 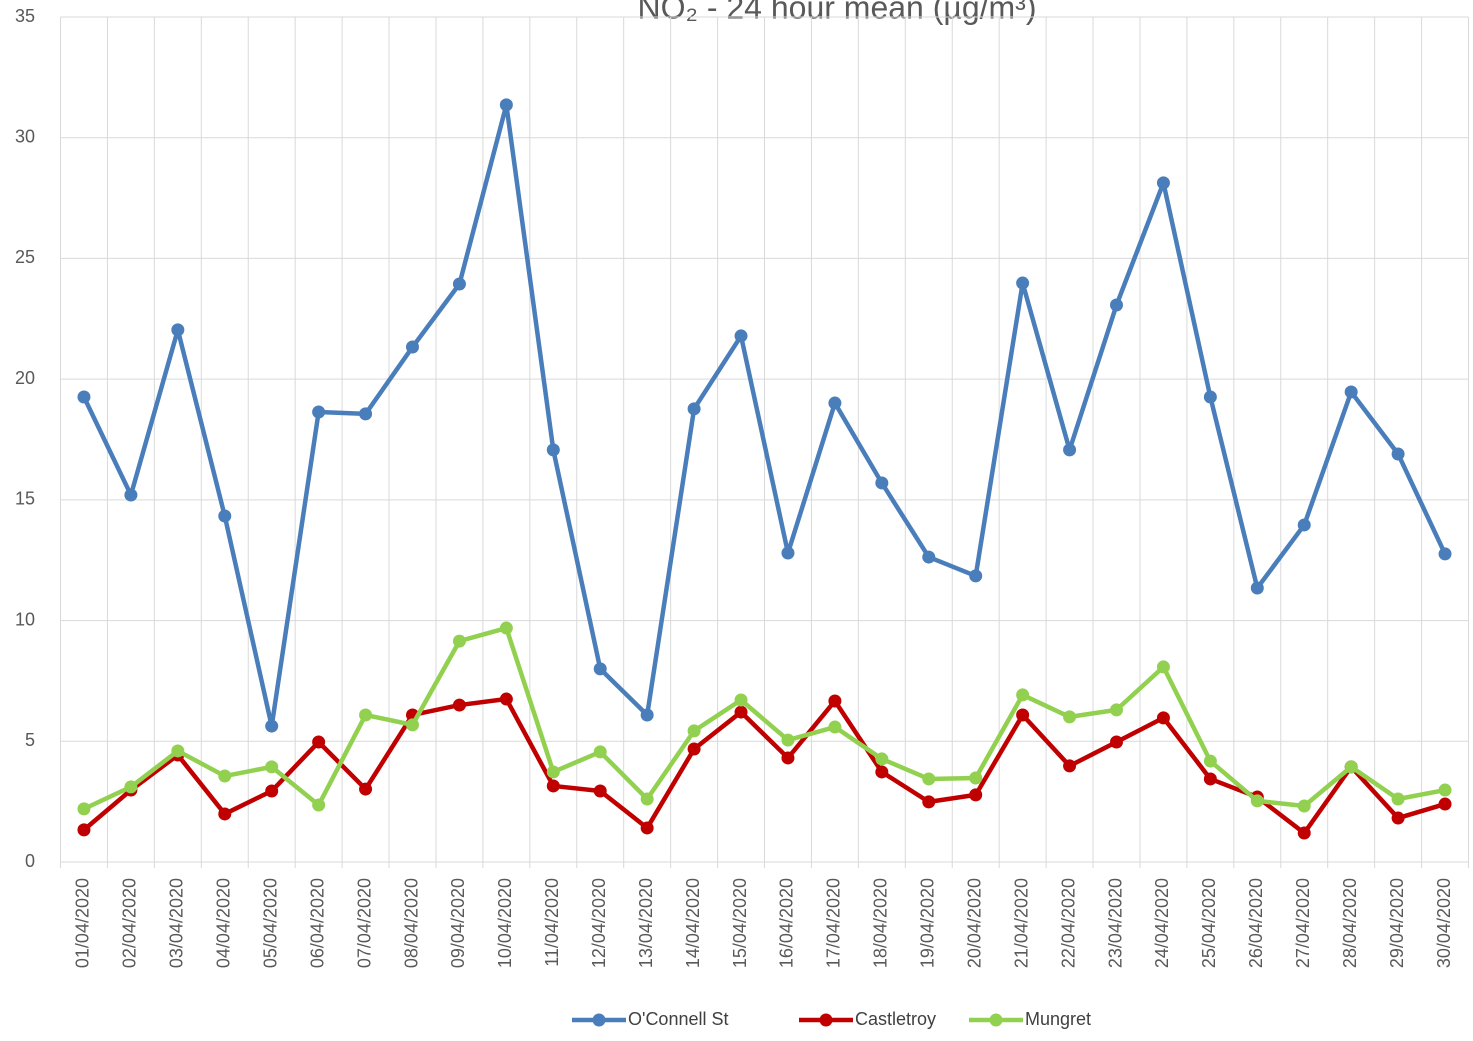 What do you see at coordinates (30, 861) in the screenshot?
I see `y-tick-label: 0` at bounding box center [30, 861].